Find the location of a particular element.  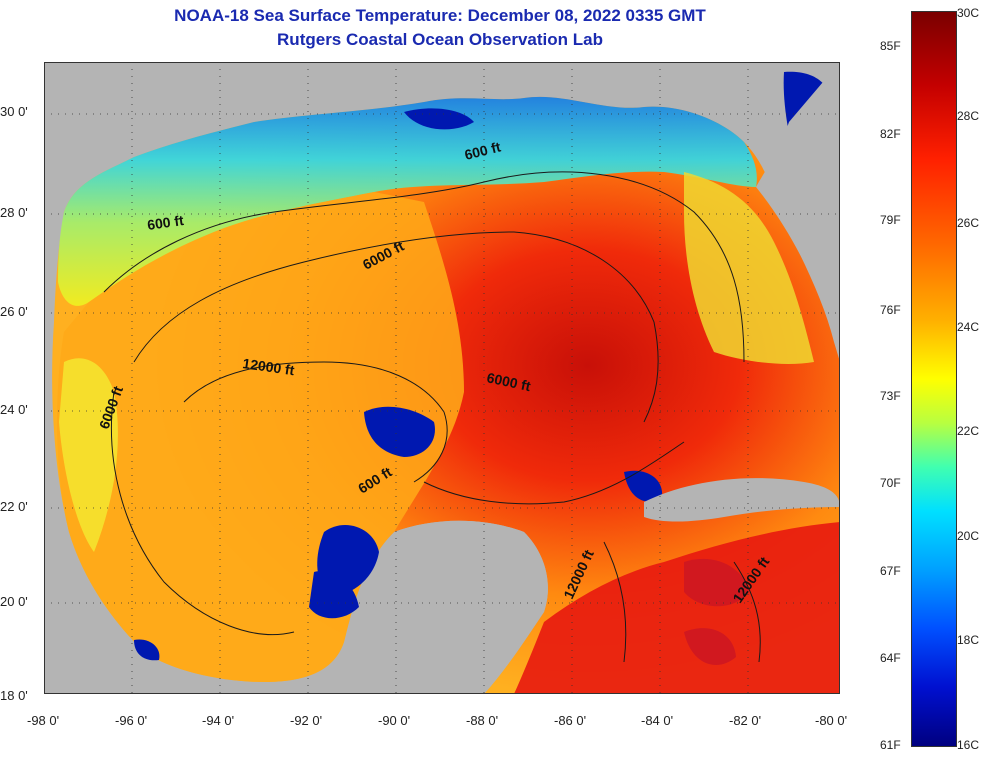

colorbar-label-c: 24C is located at coordinates (968, 327).